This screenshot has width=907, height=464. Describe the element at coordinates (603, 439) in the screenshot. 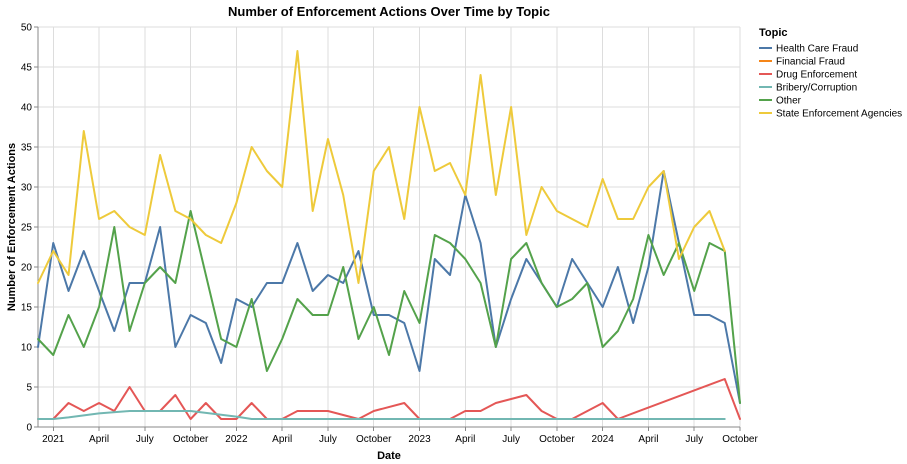

I see `x-tick-label: 2024` at that location.